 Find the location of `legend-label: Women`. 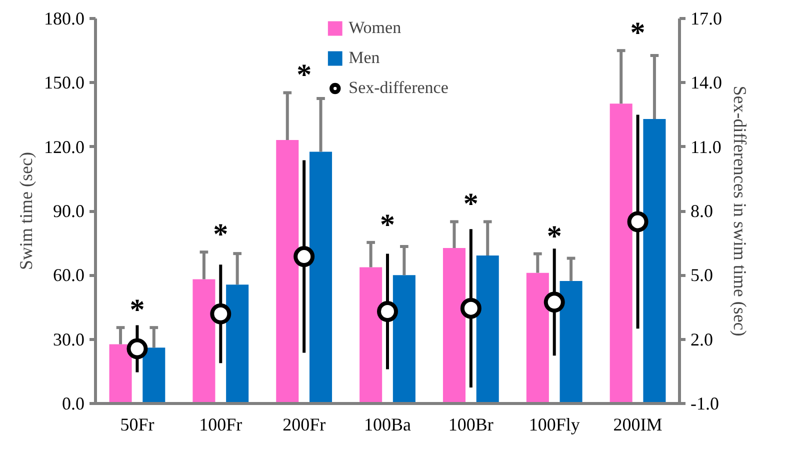

legend-label: Women is located at coordinates (375, 28).